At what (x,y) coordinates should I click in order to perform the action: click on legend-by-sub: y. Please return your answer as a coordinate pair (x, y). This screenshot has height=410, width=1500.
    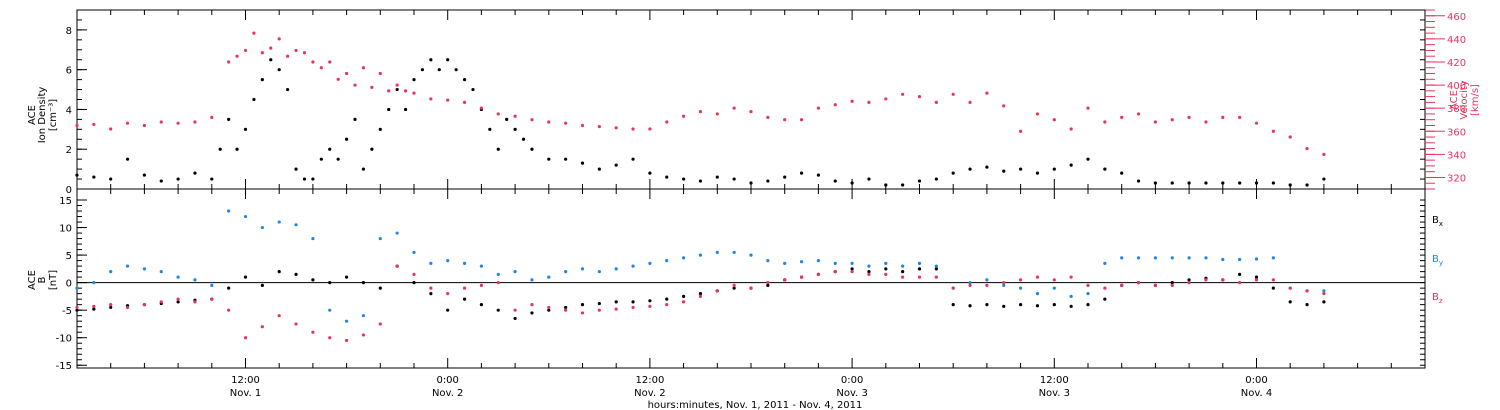
    Looking at the image, I should click on (1441, 263).